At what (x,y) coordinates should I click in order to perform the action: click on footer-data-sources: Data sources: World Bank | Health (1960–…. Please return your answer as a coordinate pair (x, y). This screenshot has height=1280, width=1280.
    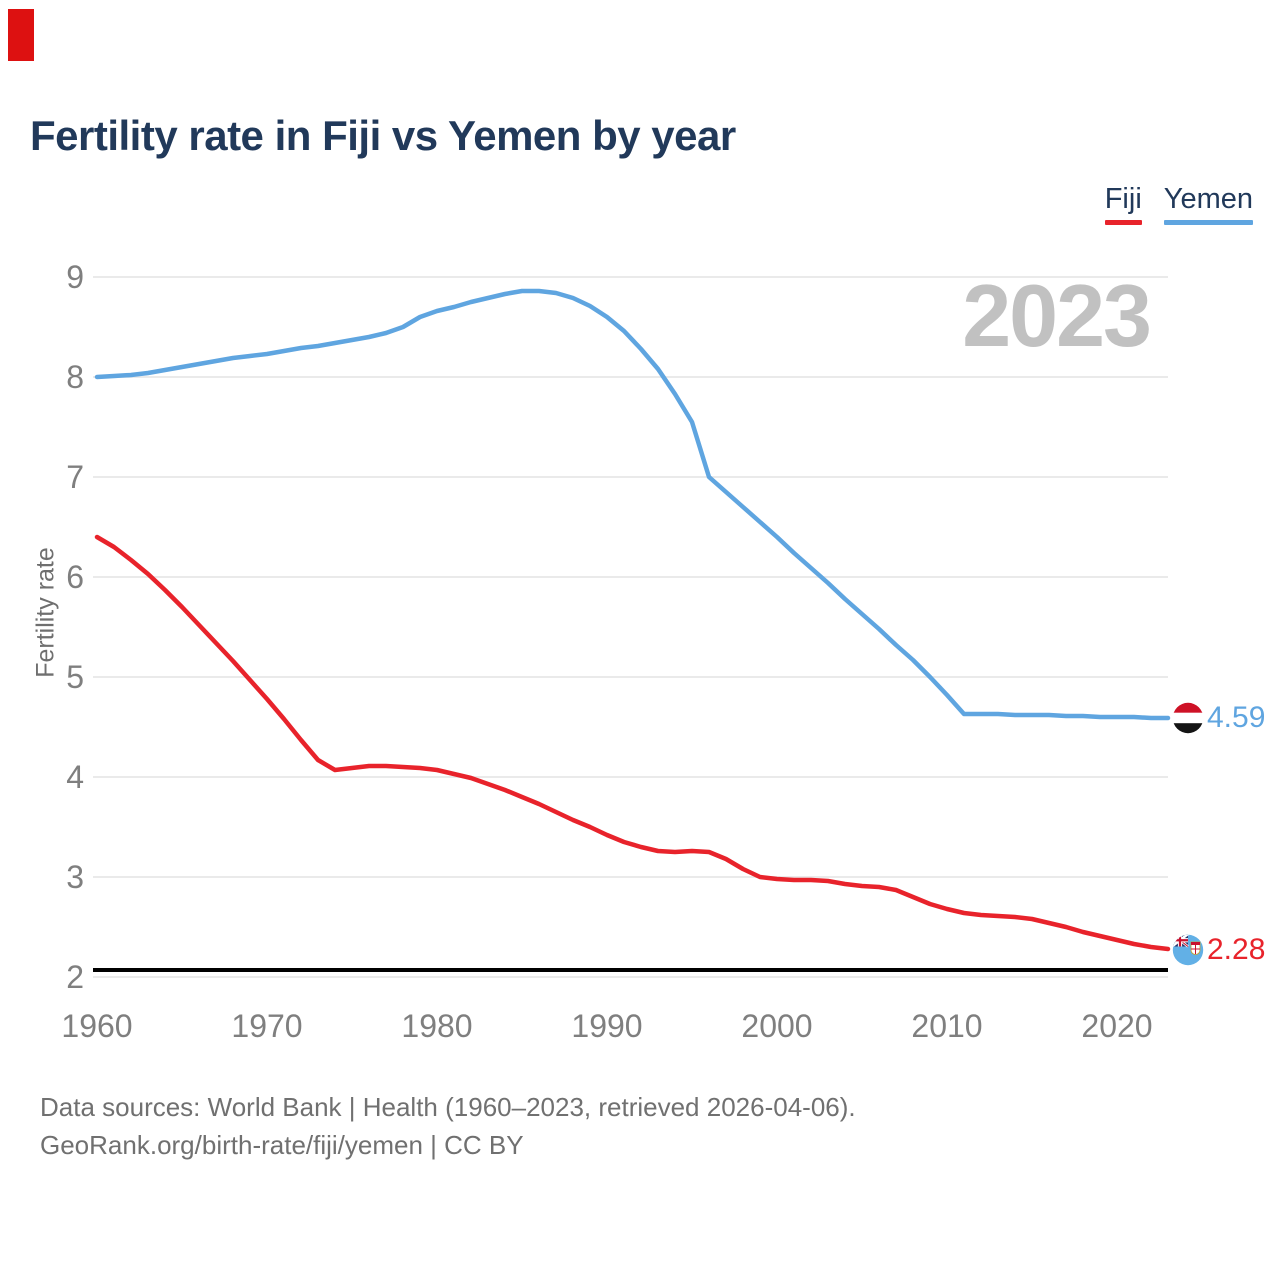
    Looking at the image, I should click on (448, 1107).